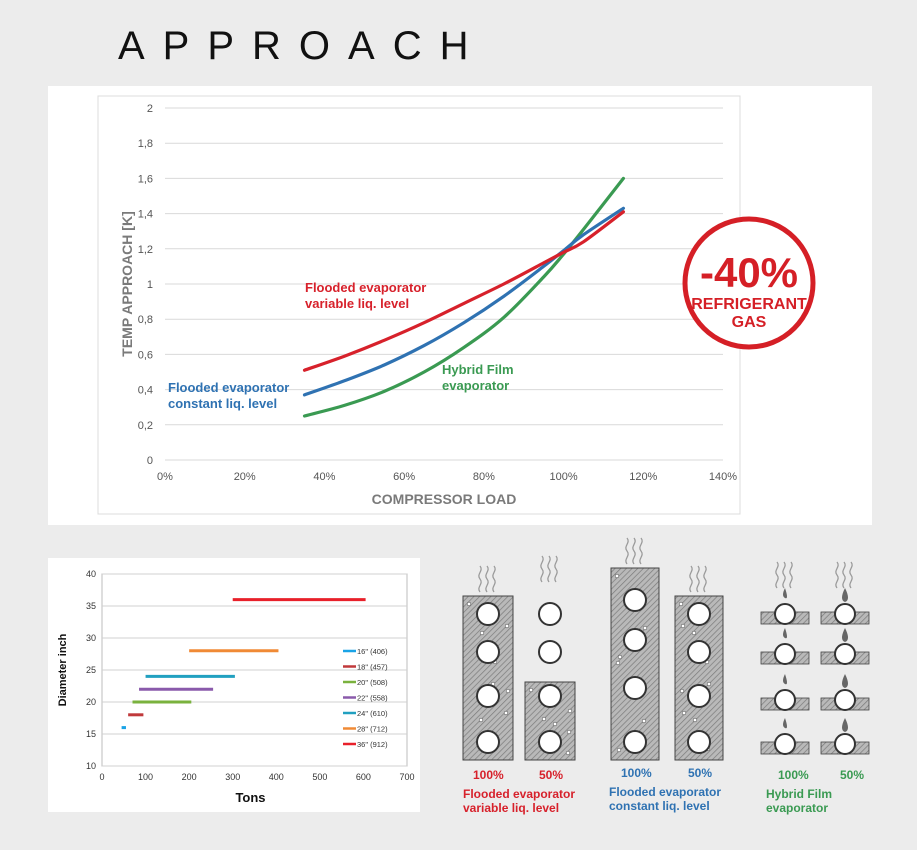  Describe the element at coordinates (250, 797) in the screenshot. I see `small-x-axis-label: Tons` at that location.